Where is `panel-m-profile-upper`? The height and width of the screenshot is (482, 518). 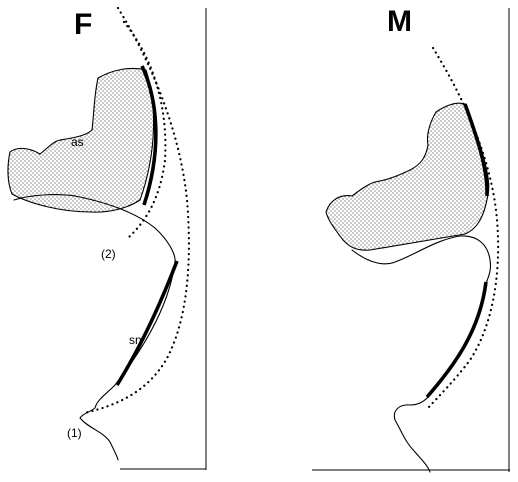 panel-m-profile-upper is located at coordinates (421, 261).